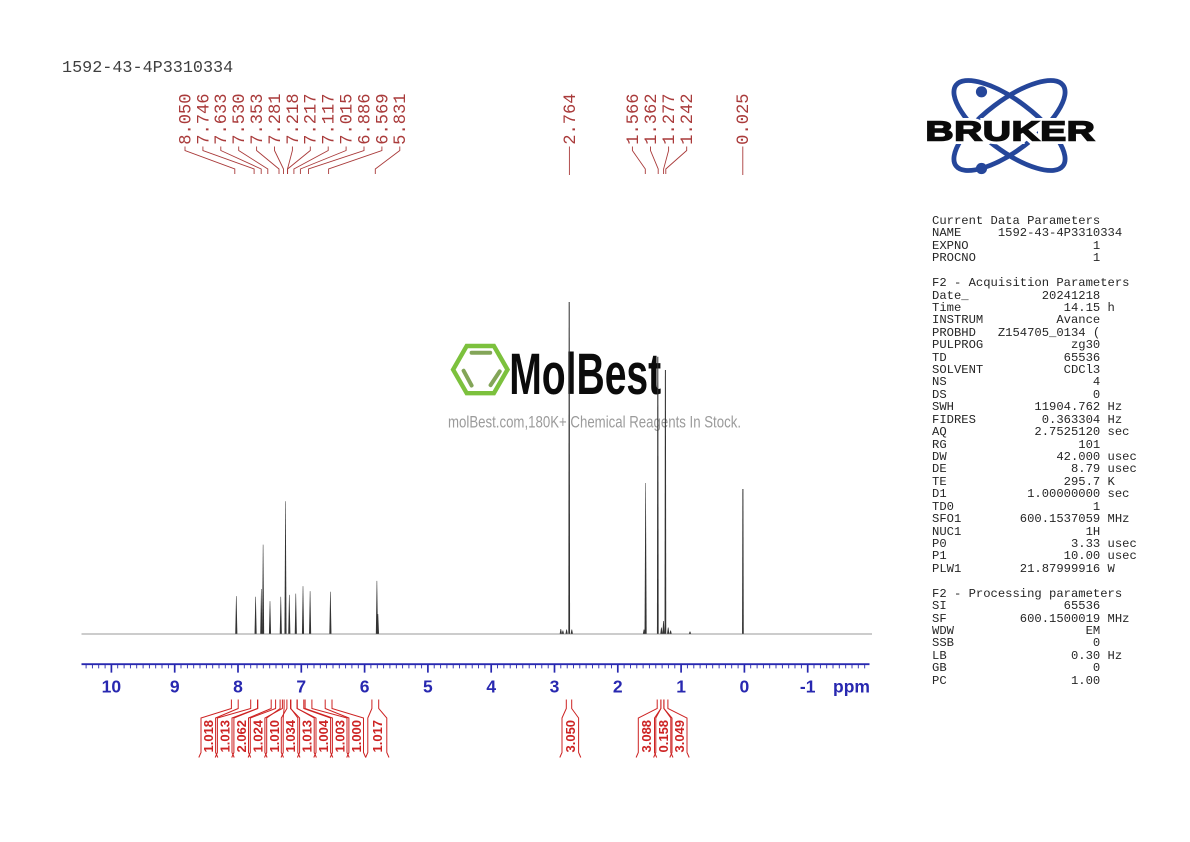  I want to click on svg-text: 7.530, so click(240, 119).